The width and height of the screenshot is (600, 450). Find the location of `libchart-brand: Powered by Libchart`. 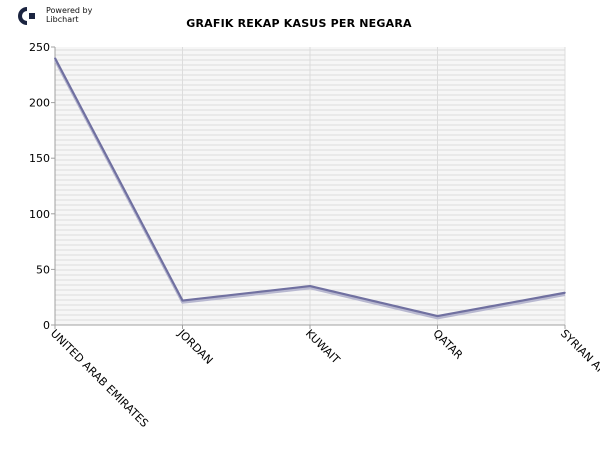

libchart-brand: Powered by Libchart is located at coordinates (76, 16).